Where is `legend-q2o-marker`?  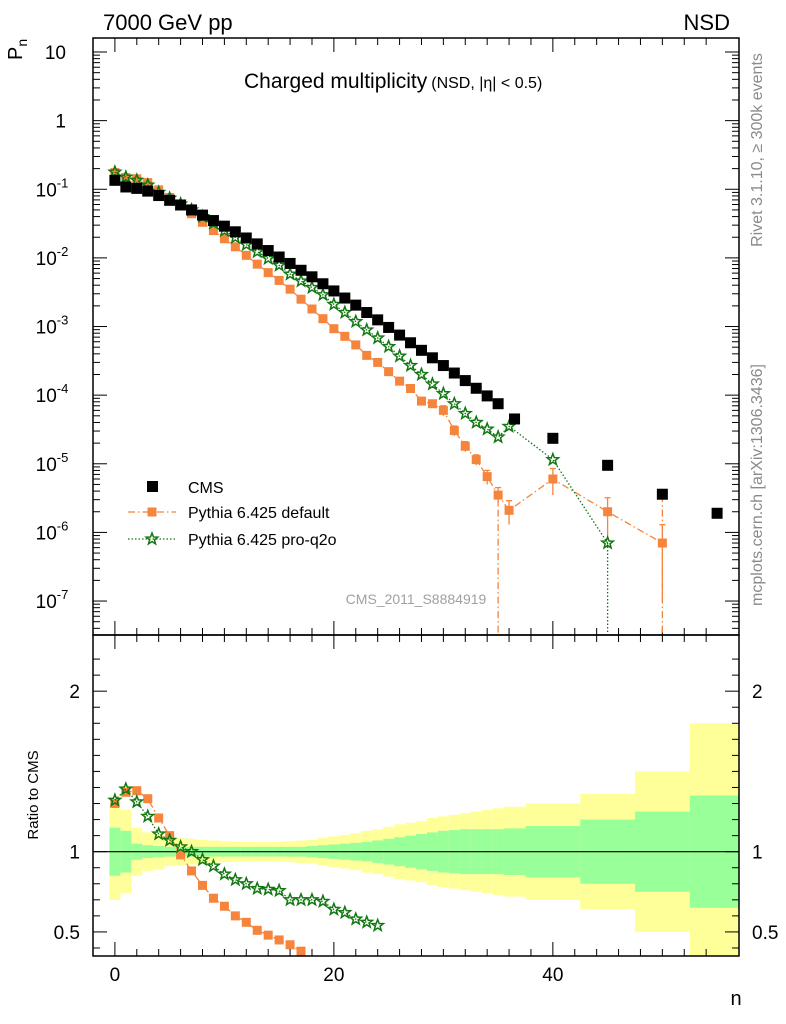 legend-q2o-marker is located at coordinates (152, 538).